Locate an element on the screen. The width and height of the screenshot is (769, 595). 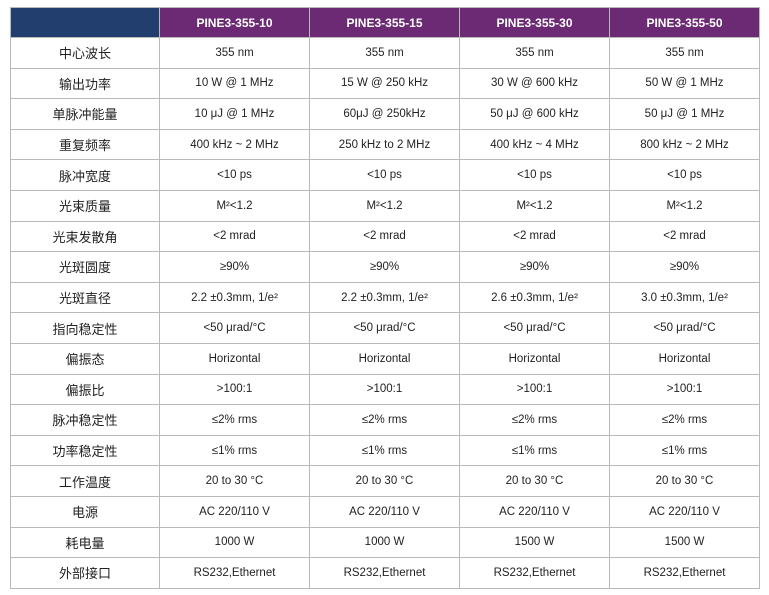
row-label: 重复频率 is located at coordinates (85, 144).